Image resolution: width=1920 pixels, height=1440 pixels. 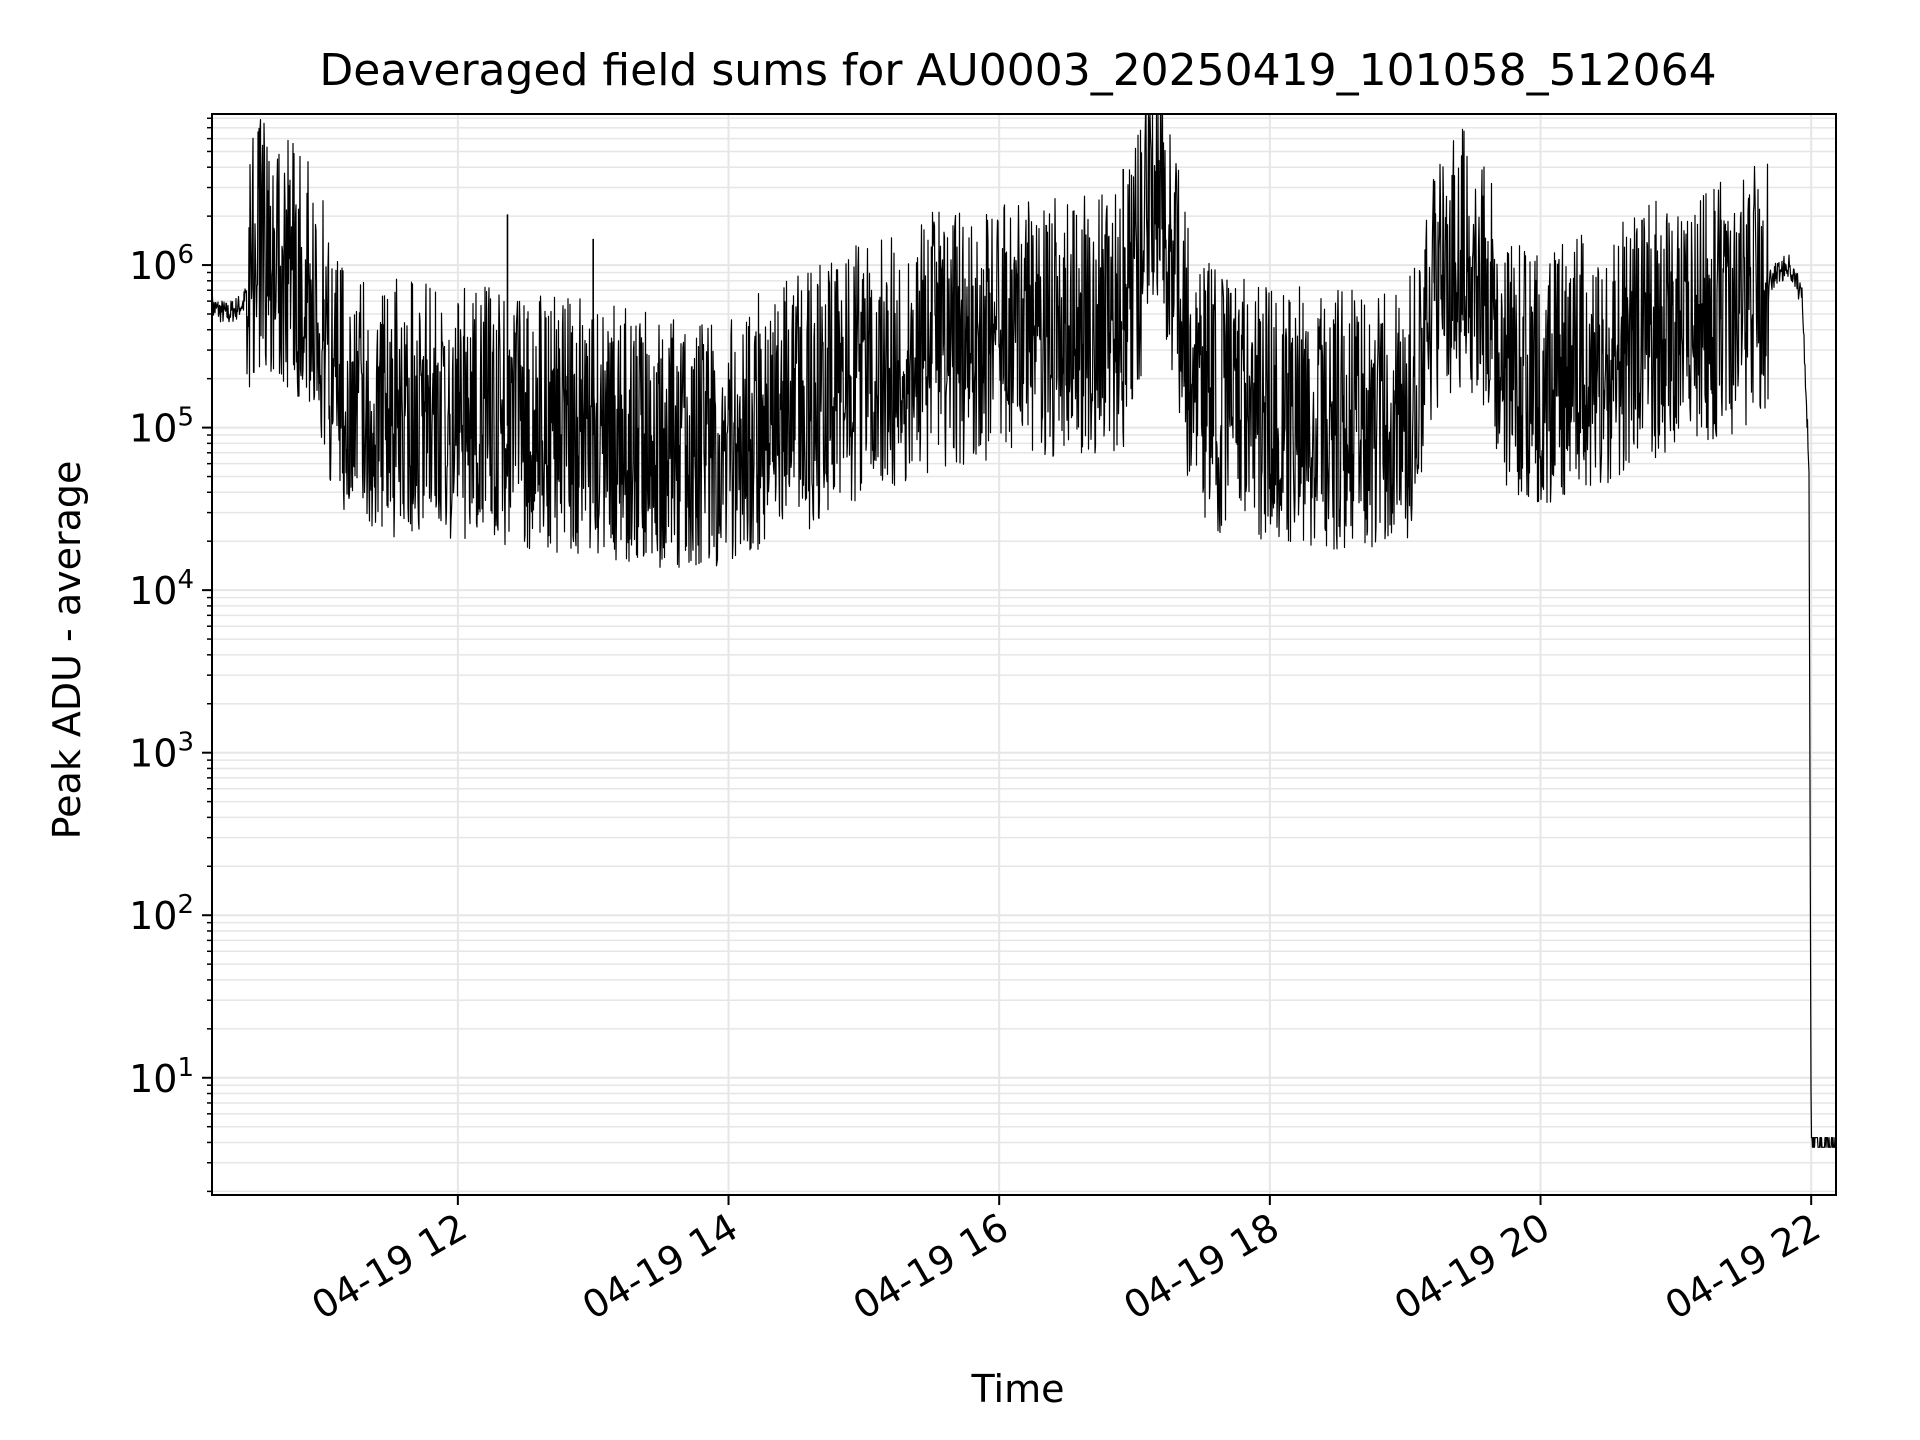 I want to click on x-tick-label: 04-19 18, so click(x=1201, y=1267).